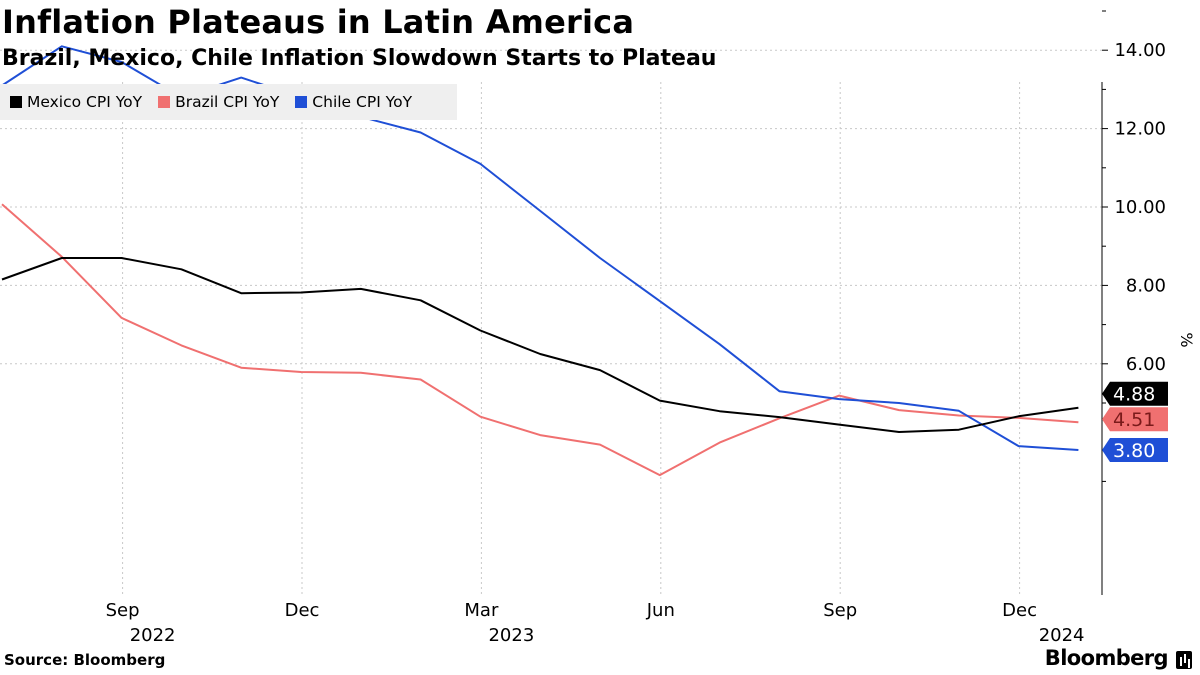 This screenshot has width=1200, height=675. I want to click on end-label-value-chile: 3.80, so click(1134, 451).